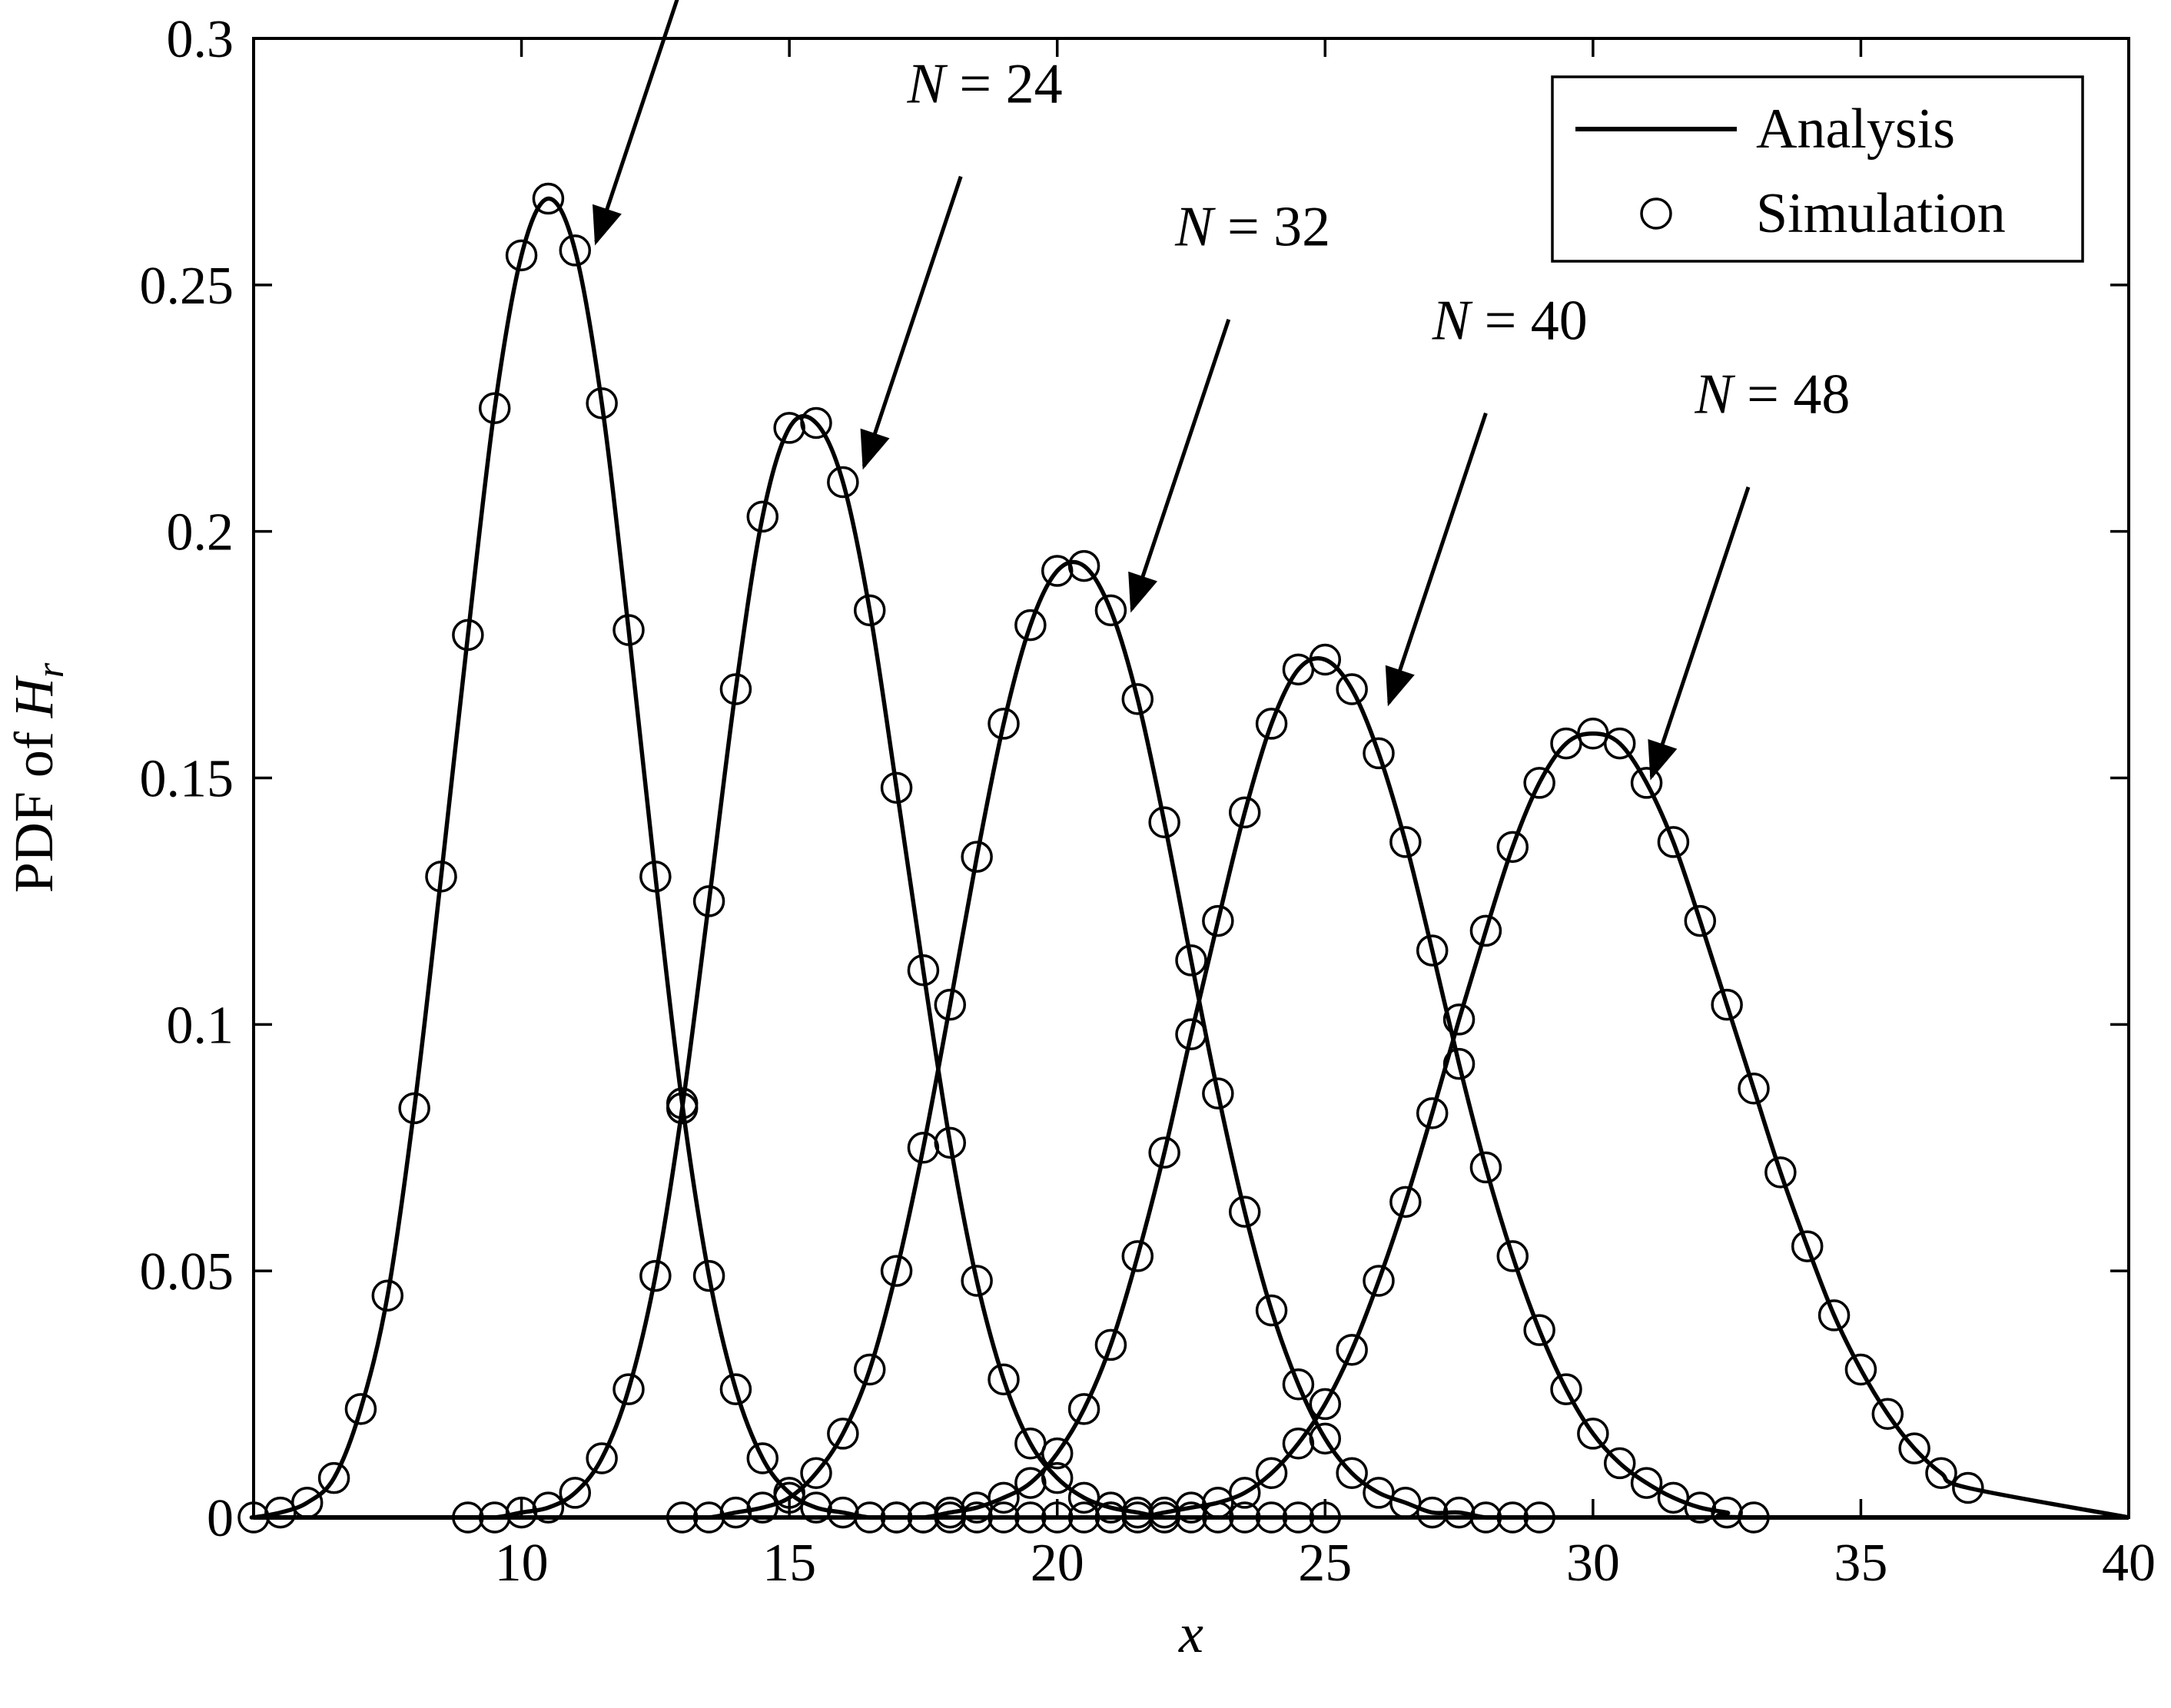 Image resolution: width=2171 pixels, height=1708 pixels. Describe the element at coordinates (1792, 395) in the screenshot. I see `annotation-n-value: = 48` at that location.